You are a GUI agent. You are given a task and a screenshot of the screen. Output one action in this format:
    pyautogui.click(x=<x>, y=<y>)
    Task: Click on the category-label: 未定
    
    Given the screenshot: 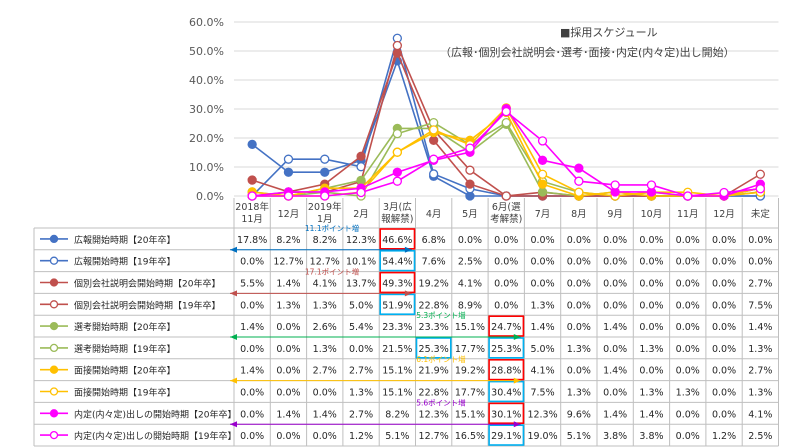 What is the action you would take?
    pyautogui.click(x=761, y=214)
    